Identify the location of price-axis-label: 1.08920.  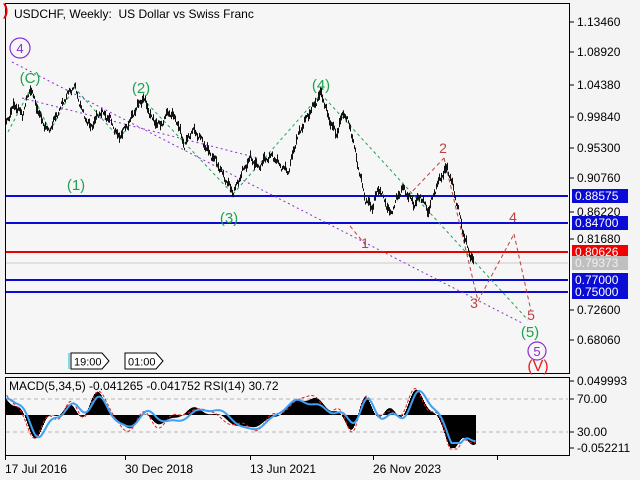
(599, 52).